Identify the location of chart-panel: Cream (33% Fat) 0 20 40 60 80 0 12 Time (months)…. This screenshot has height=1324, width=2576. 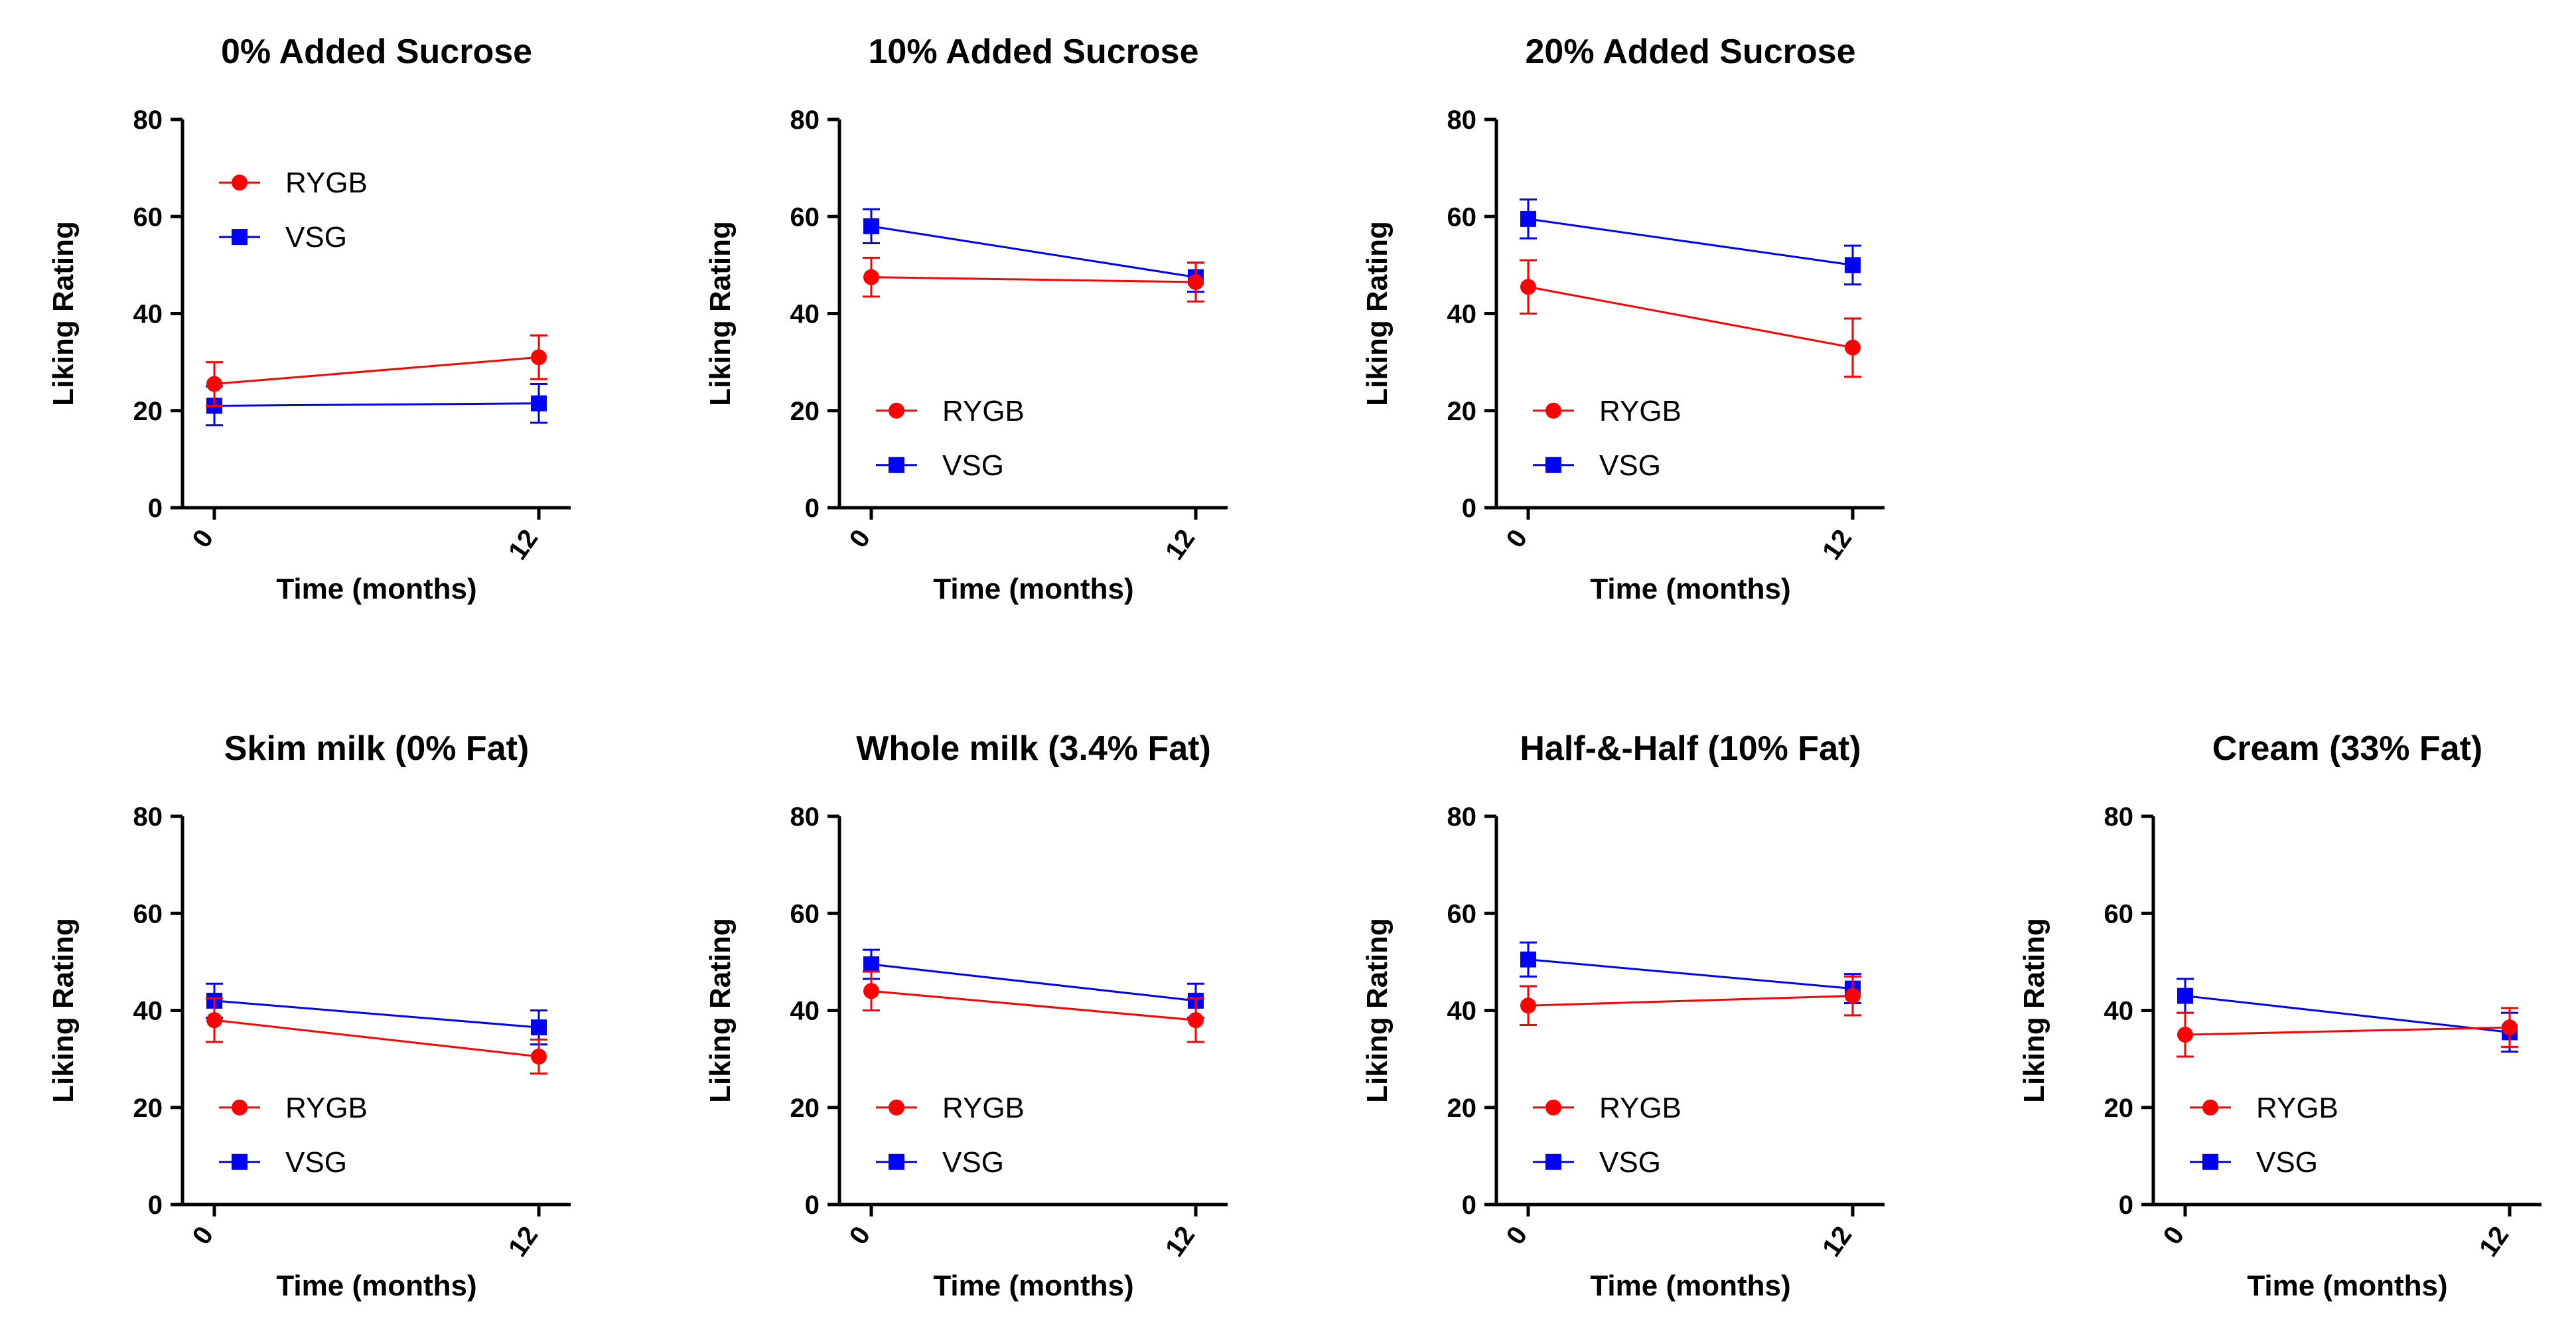
(2279, 1015).